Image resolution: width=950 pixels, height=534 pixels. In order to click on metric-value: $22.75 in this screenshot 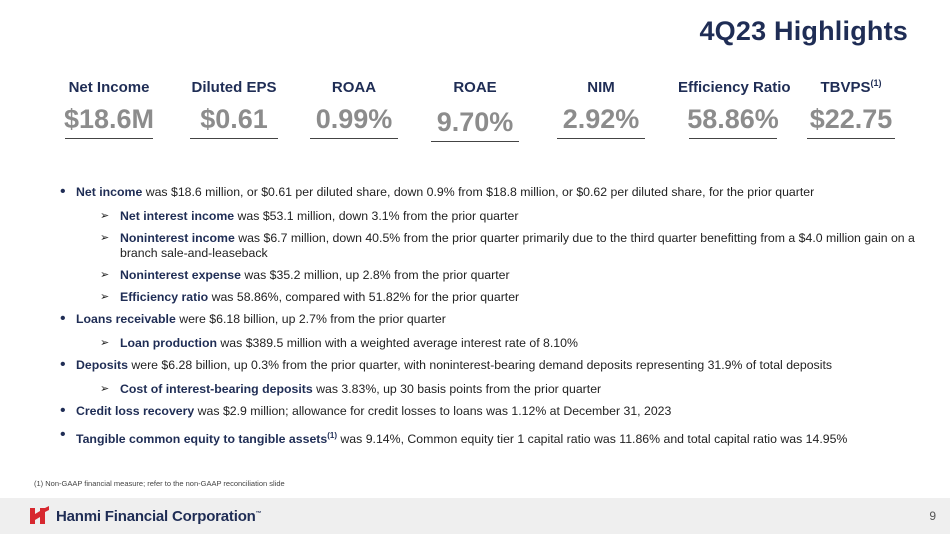, I will do `click(851, 119)`.